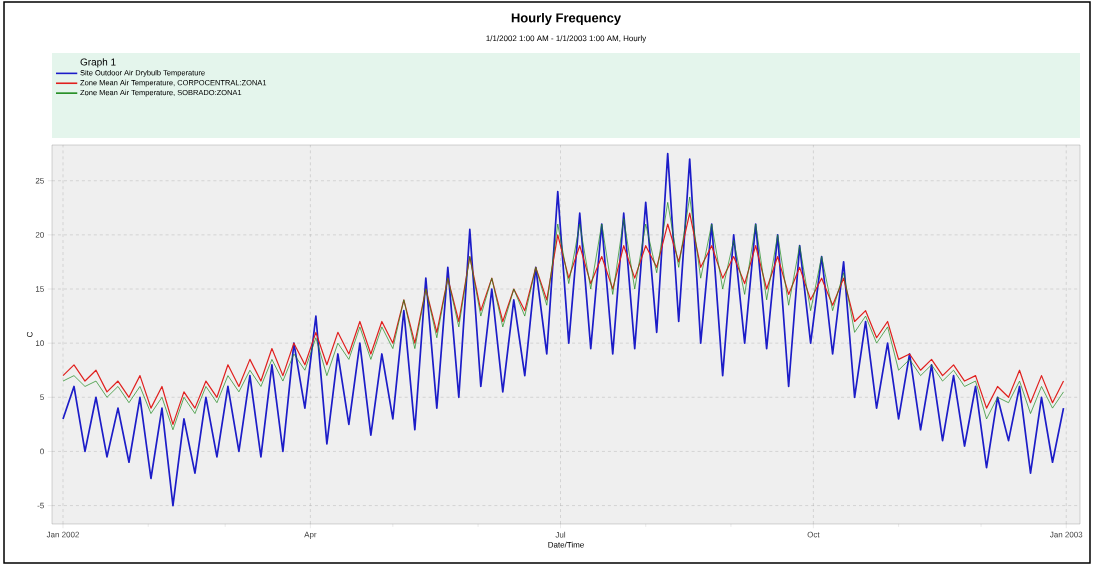  What do you see at coordinates (566, 19) in the screenshot?
I see `chart-title: Hourly Frequency` at bounding box center [566, 19].